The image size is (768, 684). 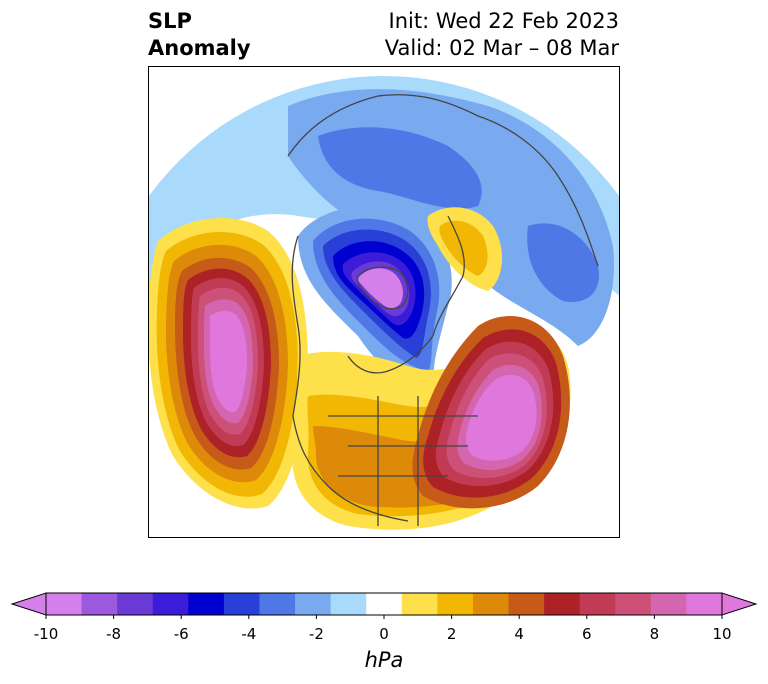 What do you see at coordinates (384, 660) in the screenshot?
I see `colorbar-unit-label: hPa` at bounding box center [384, 660].